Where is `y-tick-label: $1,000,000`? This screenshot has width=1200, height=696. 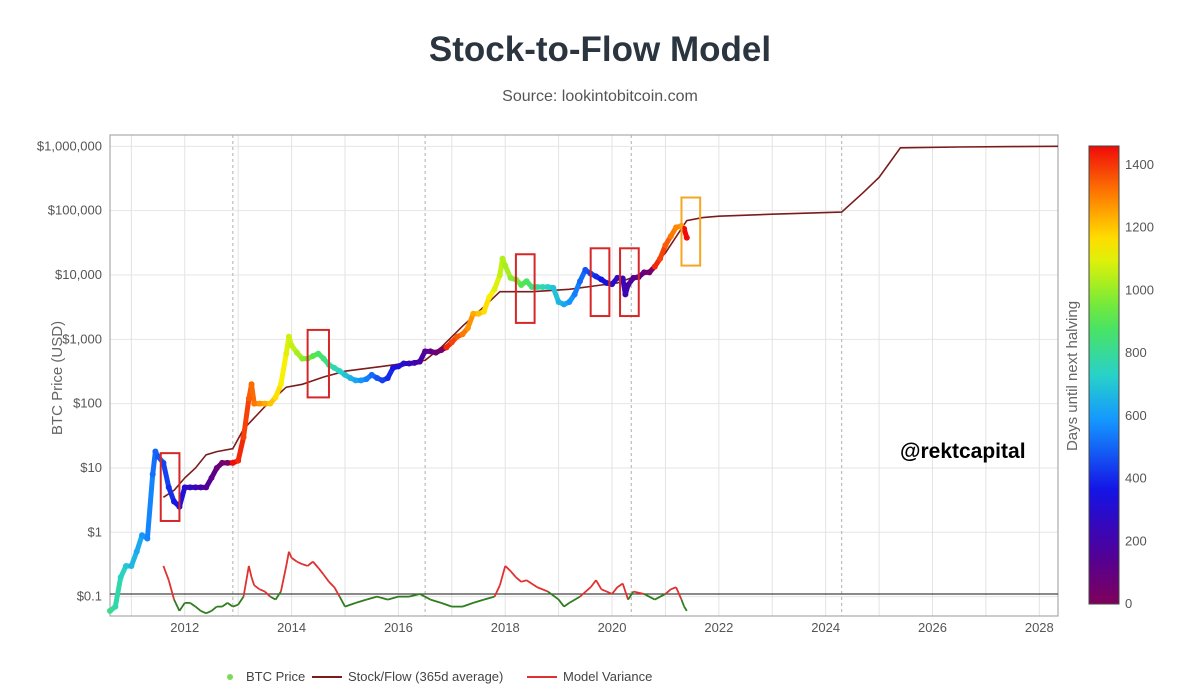
y-tick-label: $1,000,000 is located at coordinates (69, 145).